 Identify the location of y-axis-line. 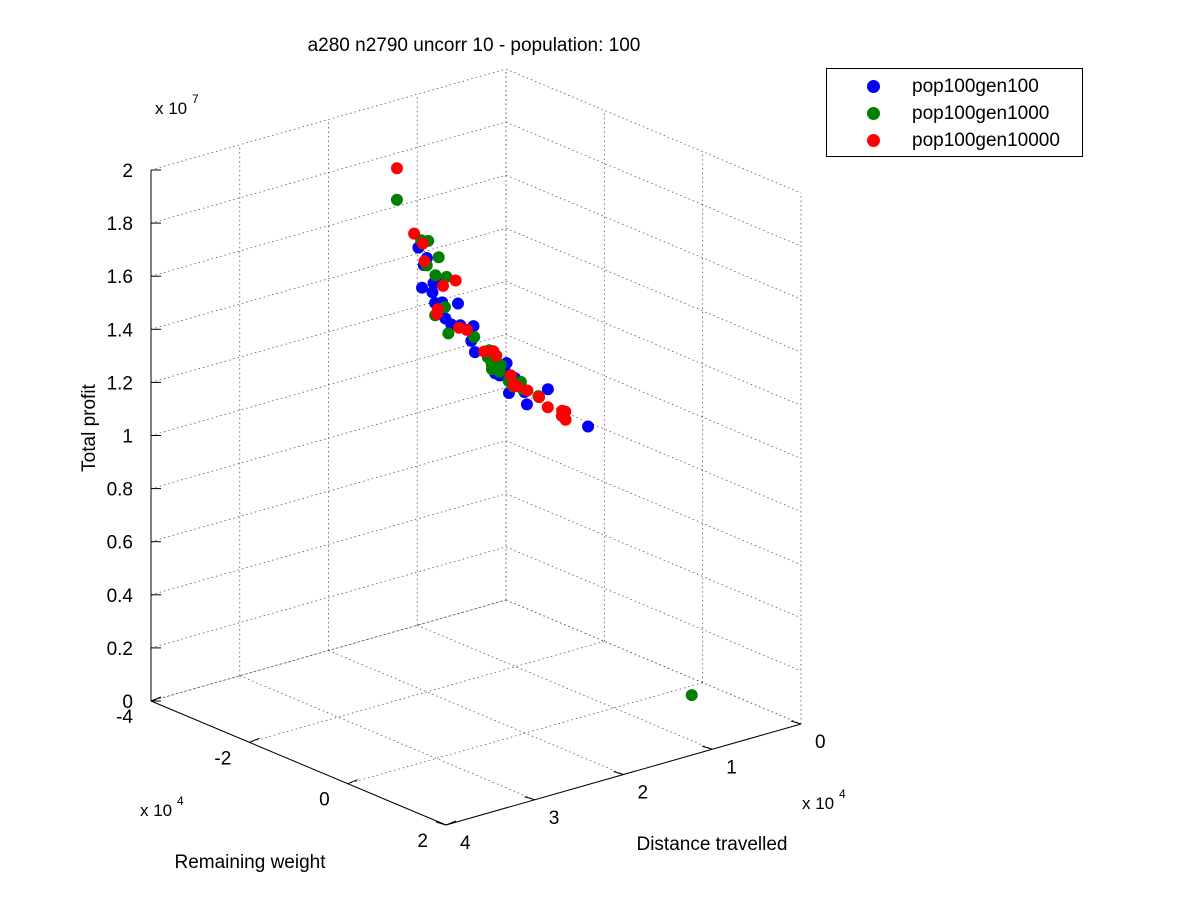
(298, 763).